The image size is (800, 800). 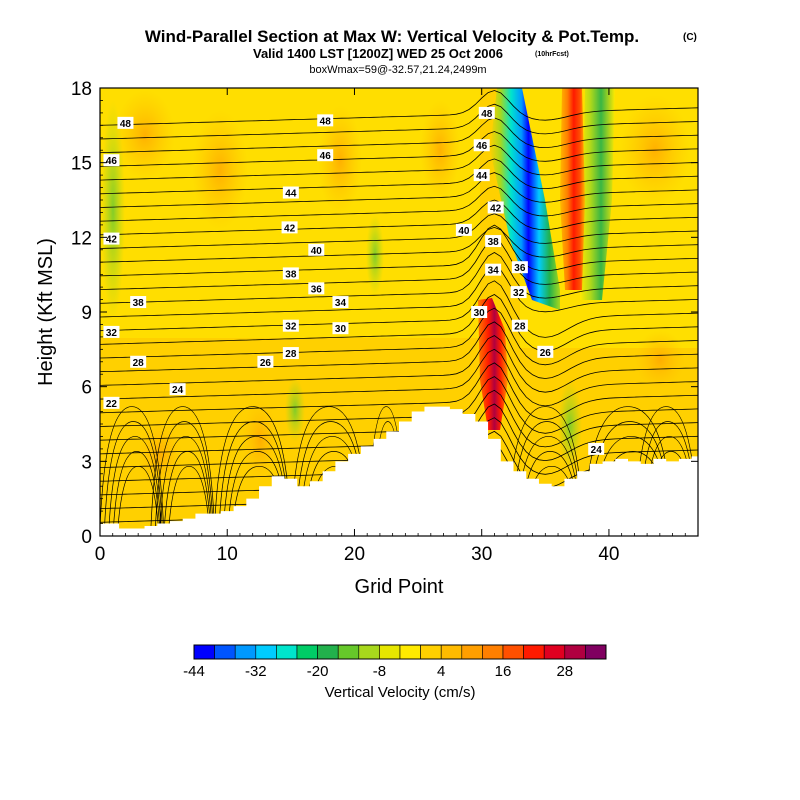 What do you see at coordinates (503, 671) in the screenshot?
I see `colorbar-tick-label: 16` at bounding box center [503, 671].